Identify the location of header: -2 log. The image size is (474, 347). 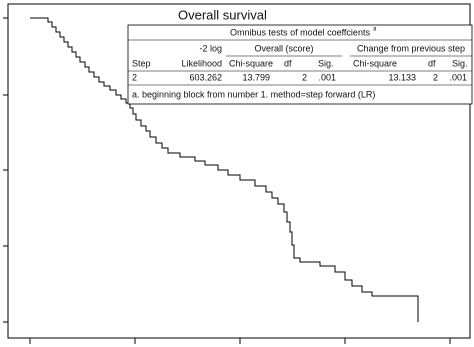
(210, 48).